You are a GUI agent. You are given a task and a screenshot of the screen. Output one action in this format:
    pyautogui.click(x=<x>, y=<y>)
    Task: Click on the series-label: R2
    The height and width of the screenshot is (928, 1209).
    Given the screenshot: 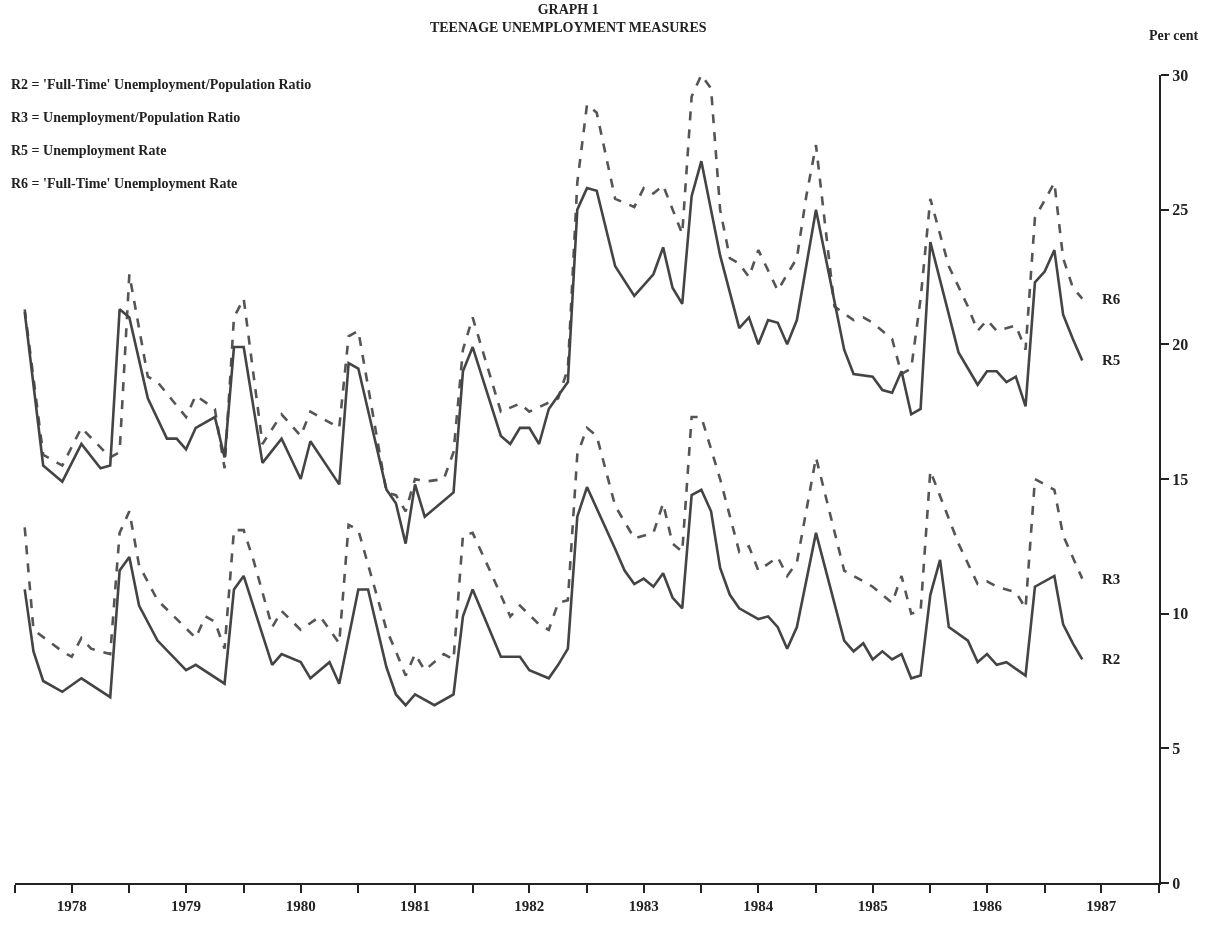 What is the action you would take?
    pyautogui.click(x=1111, y=659)
    